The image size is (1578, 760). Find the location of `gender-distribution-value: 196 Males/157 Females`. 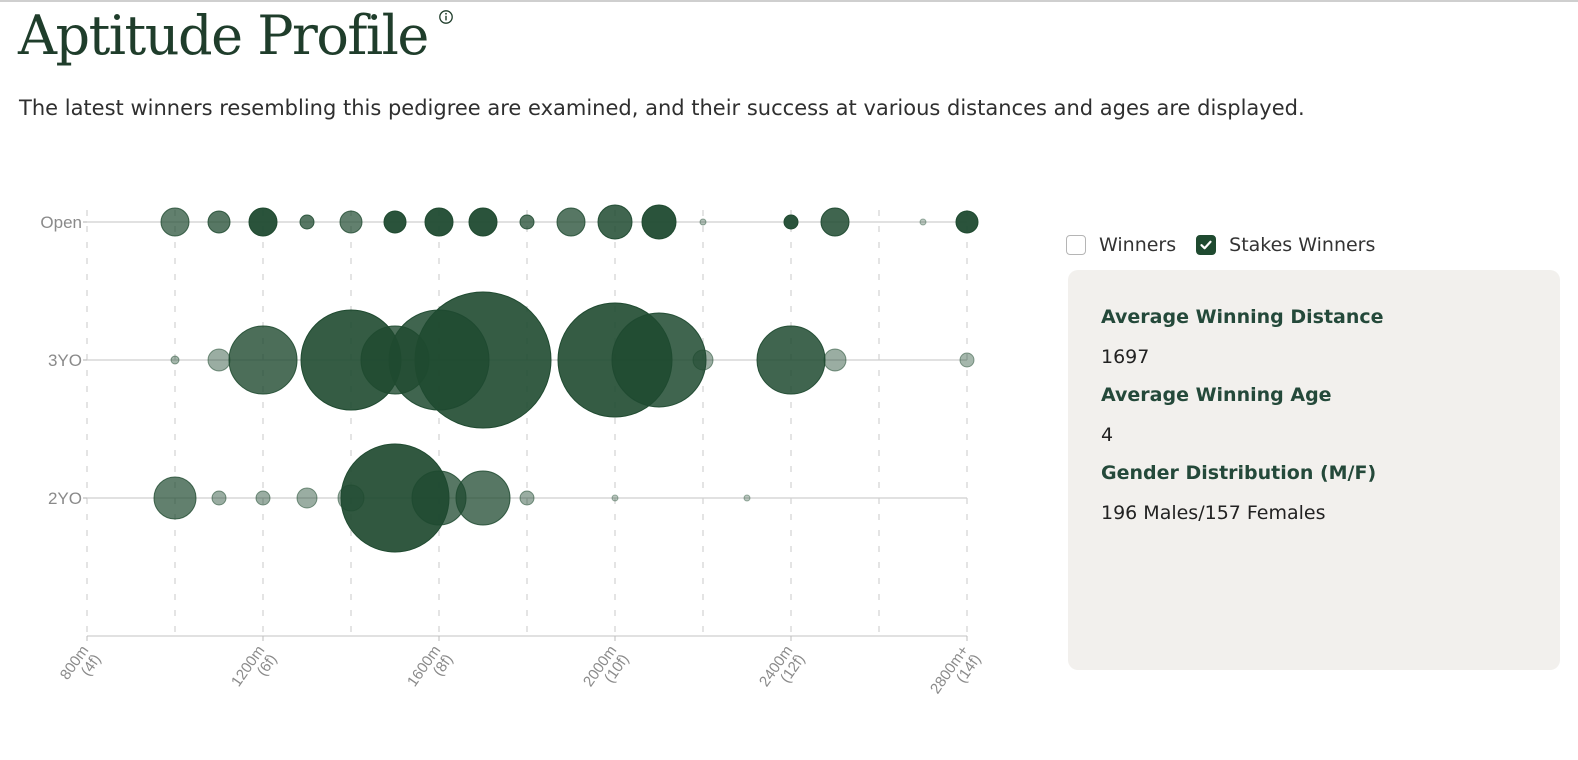

gender-distribution-value: 196 Males/157 Females is located at coordinates (1213, 513).